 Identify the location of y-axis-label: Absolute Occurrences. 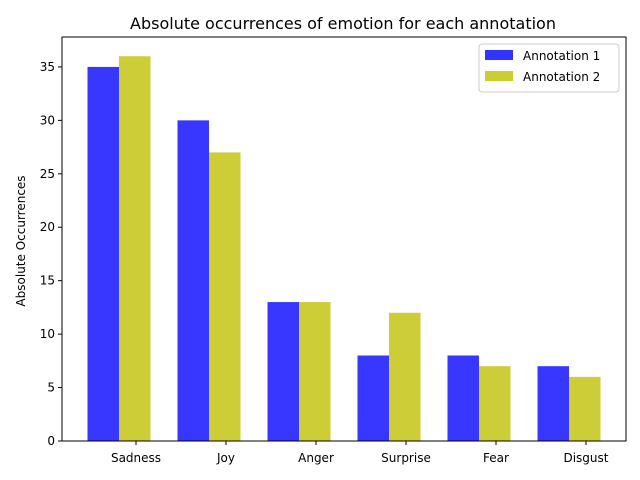
(21, 240).